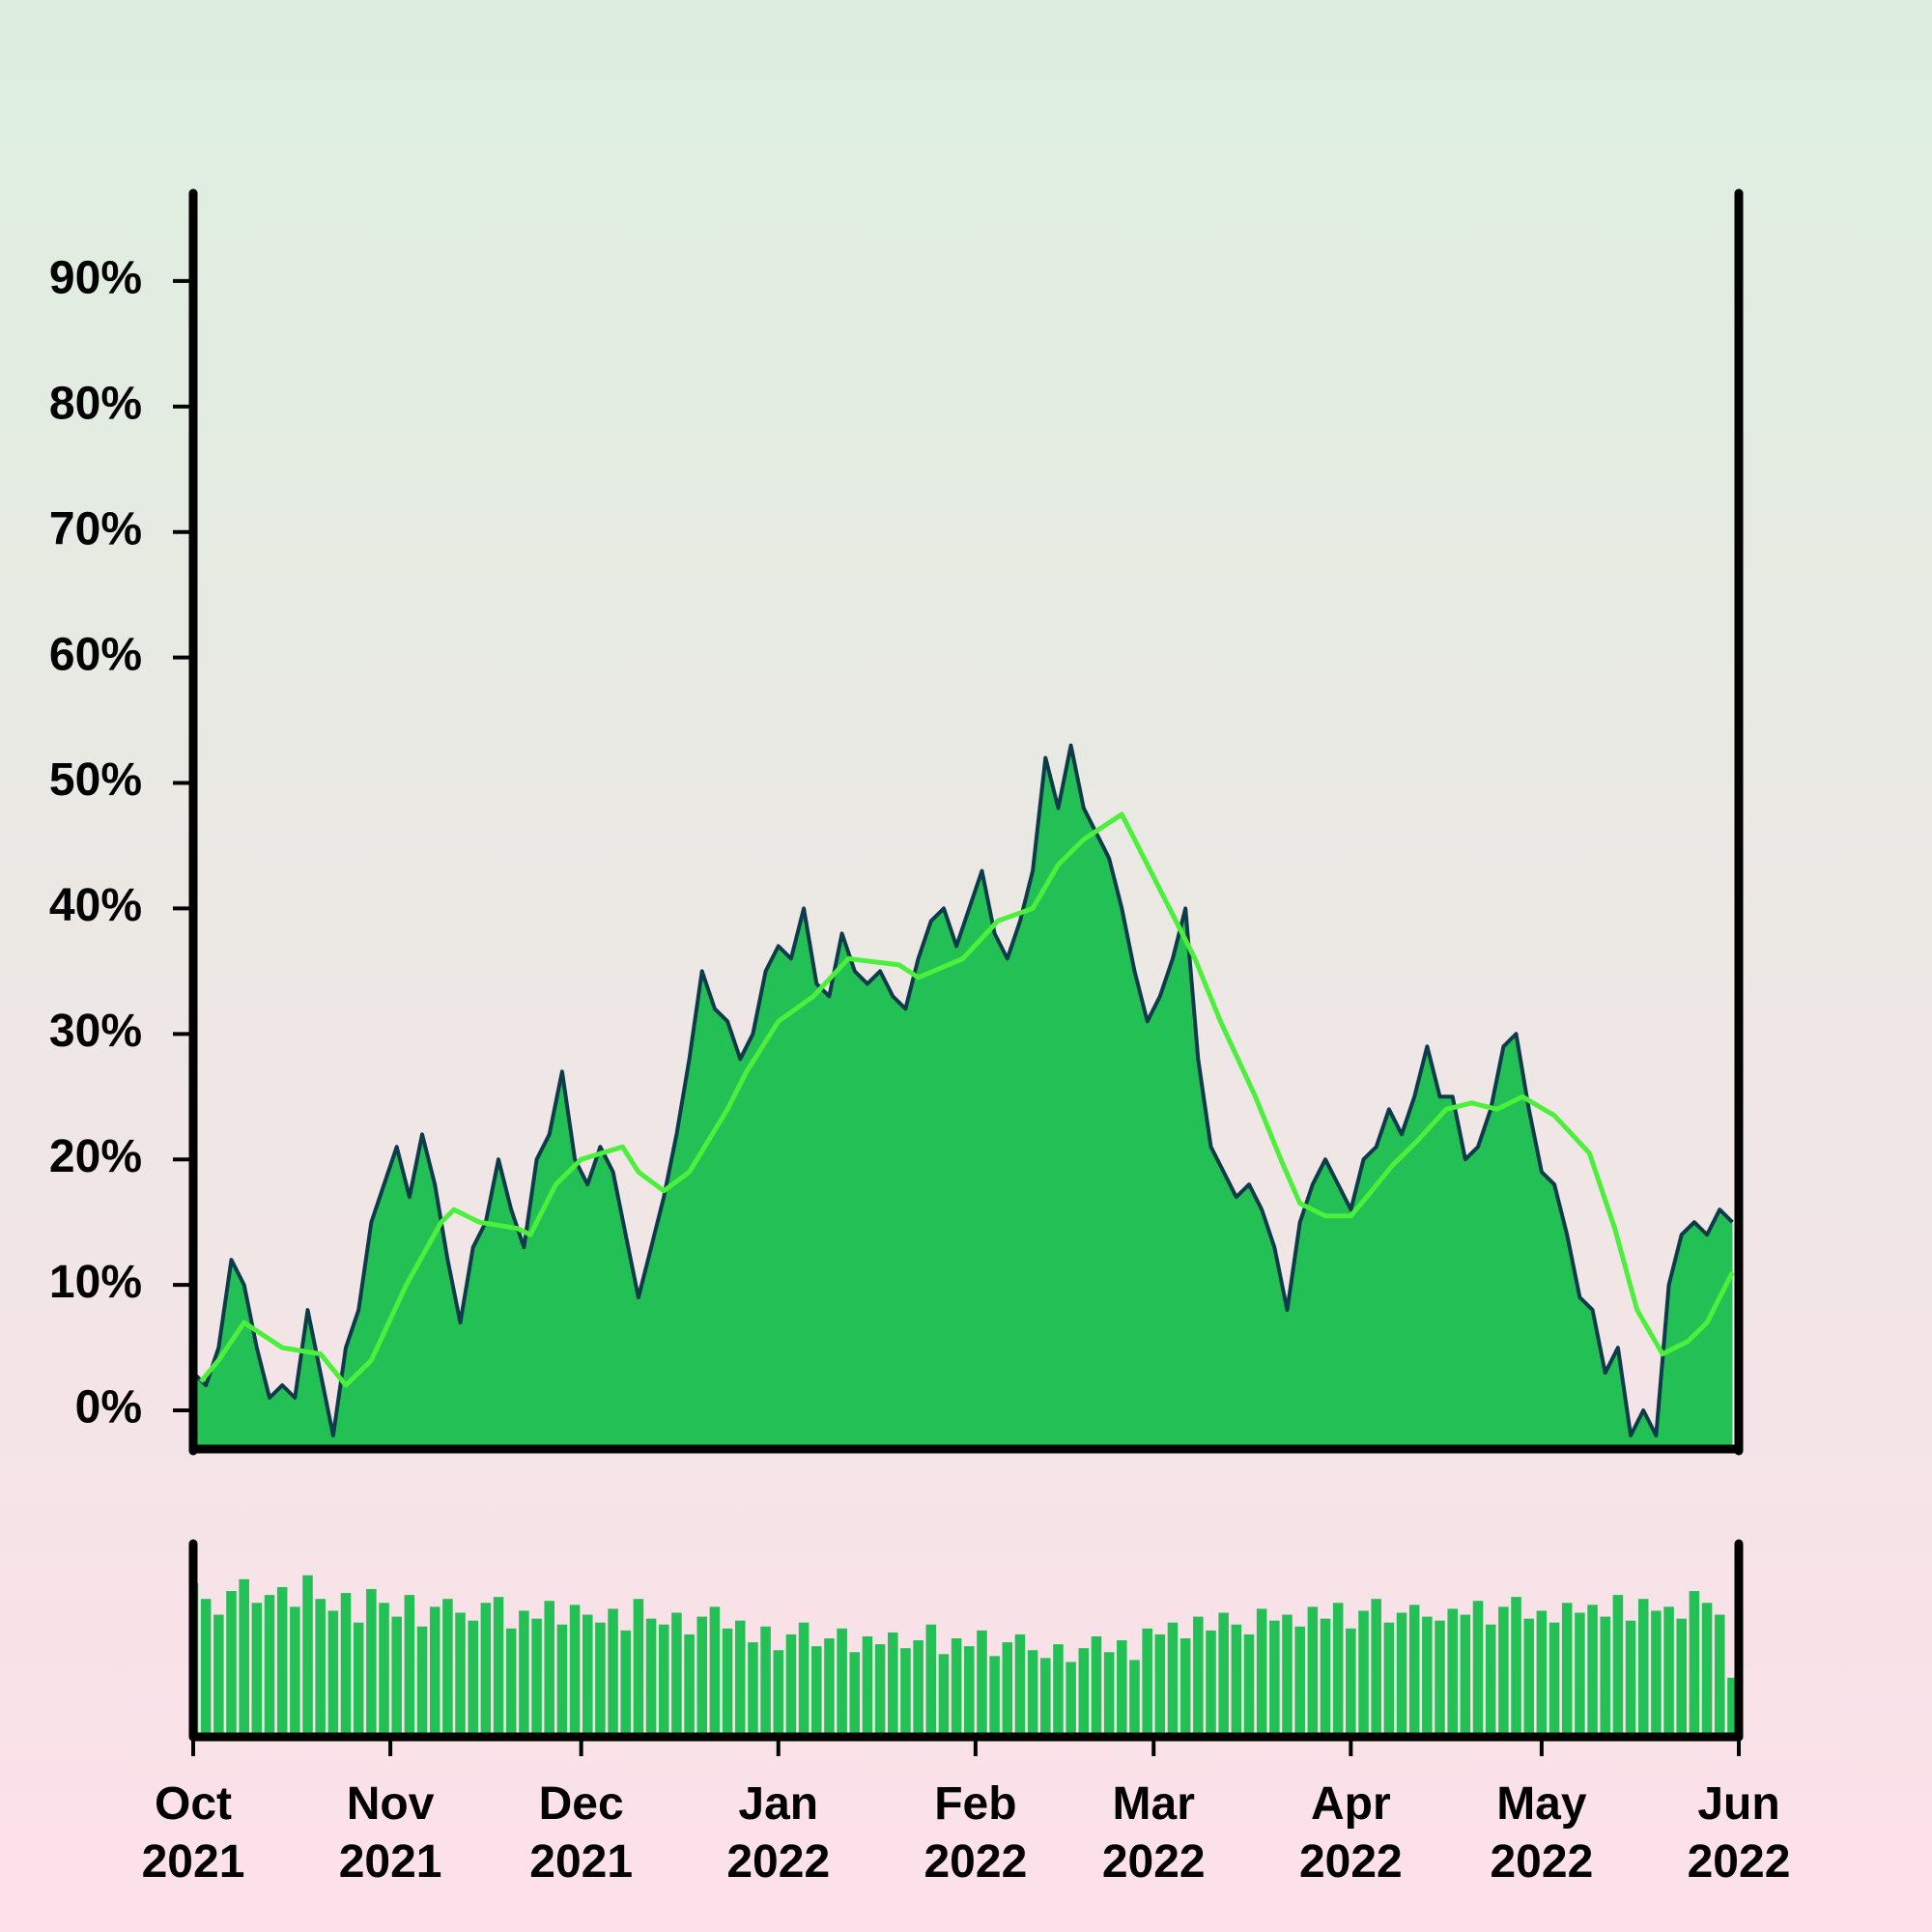  I want to click on y-tick-label: 20%, so click(95, 1156).